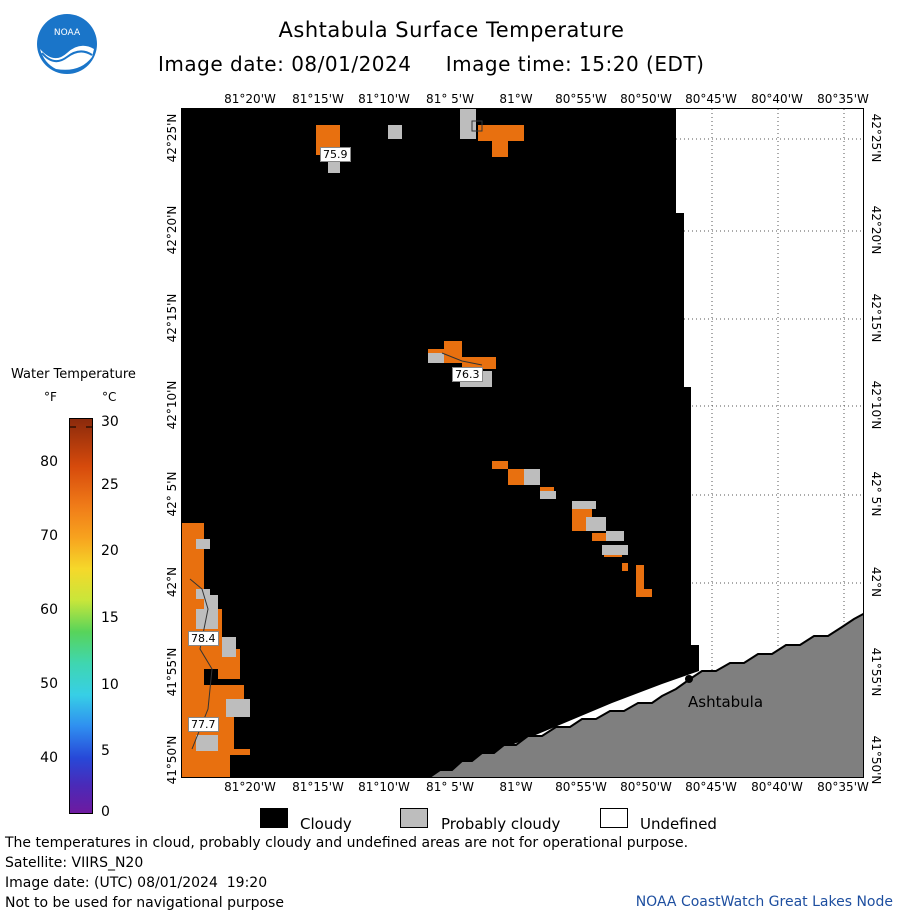 This screenshot has width=903, height=919. Describe the element at coordinates (74, 863) in the screenshot. I see `satellite-text: Satellite: VIIRS_N20` at that location.